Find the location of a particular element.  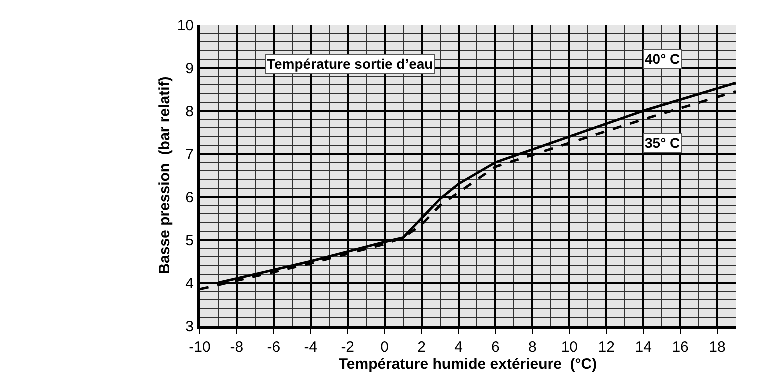

x-tick-label: 12 is located at coordinates (606, 347).